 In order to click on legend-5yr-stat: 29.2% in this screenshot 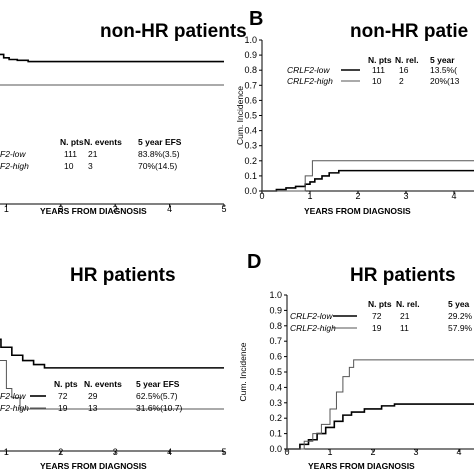, I will do `click(460, 316)`.